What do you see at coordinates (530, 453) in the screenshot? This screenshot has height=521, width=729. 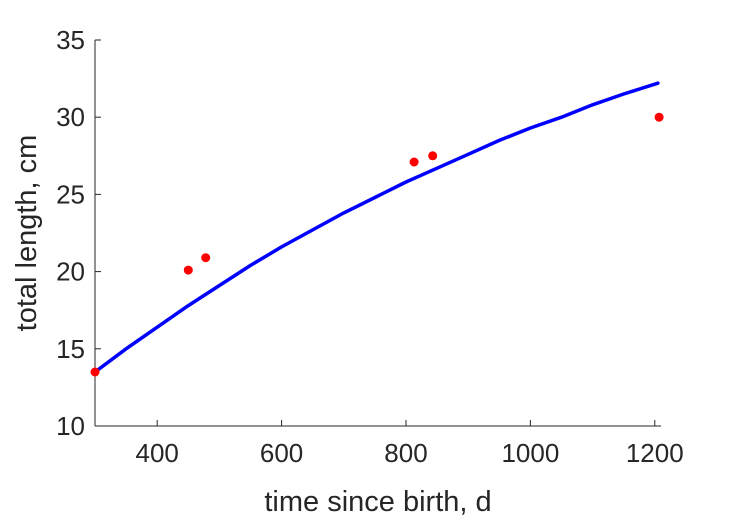 I see `x-tick-label: 1000` at bounding box center [530, 453].